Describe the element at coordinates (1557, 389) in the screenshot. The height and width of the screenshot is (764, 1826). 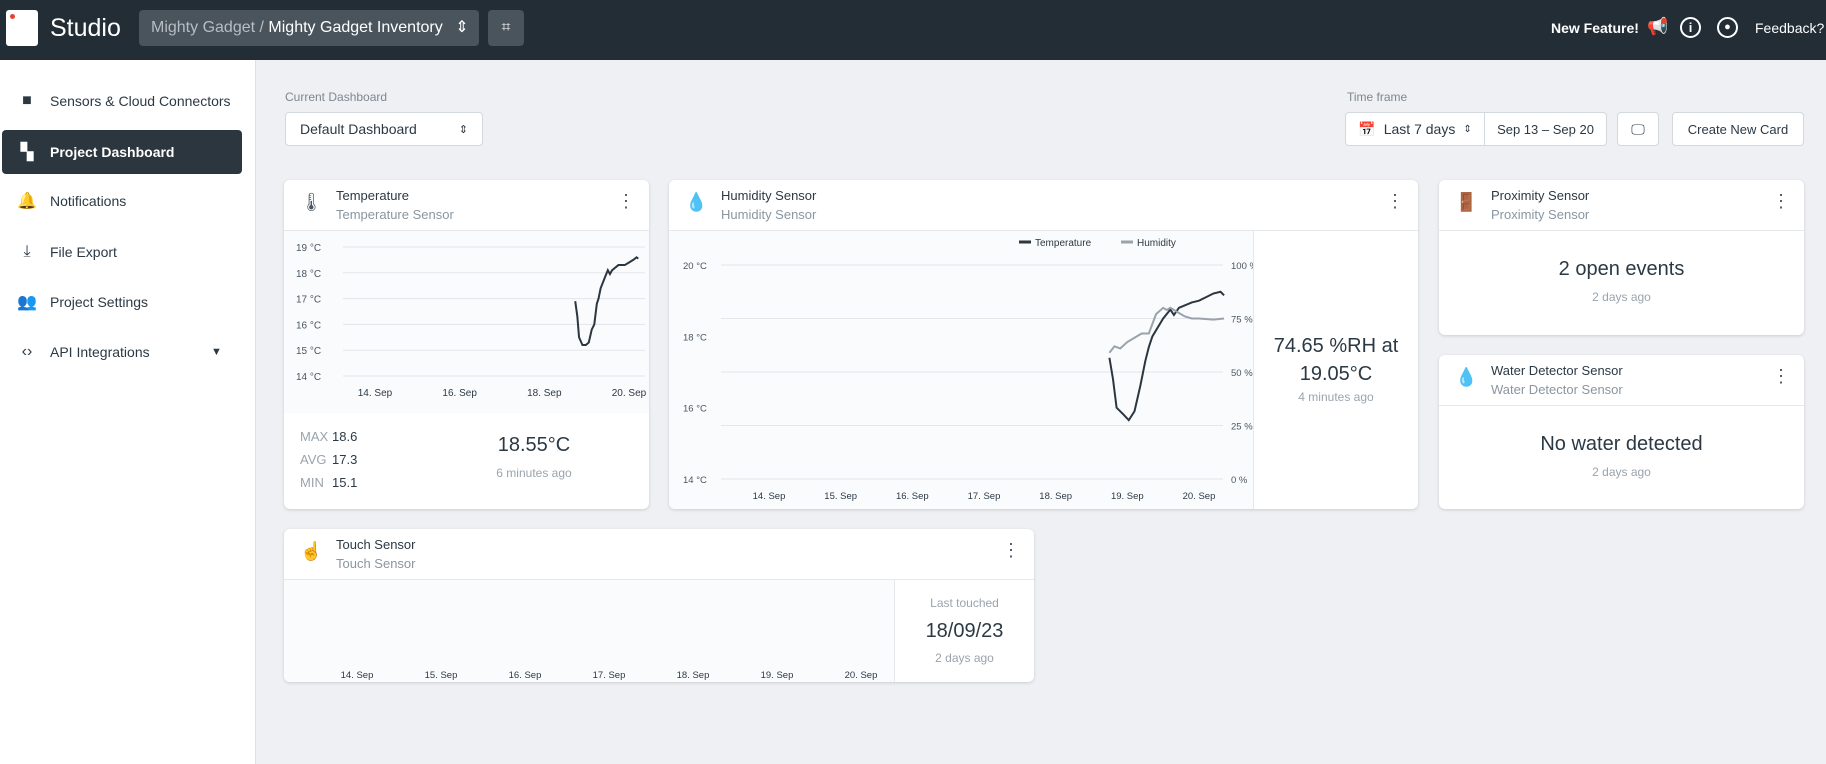
I see `card-subtitle: Water Detector Sensor` at that location.